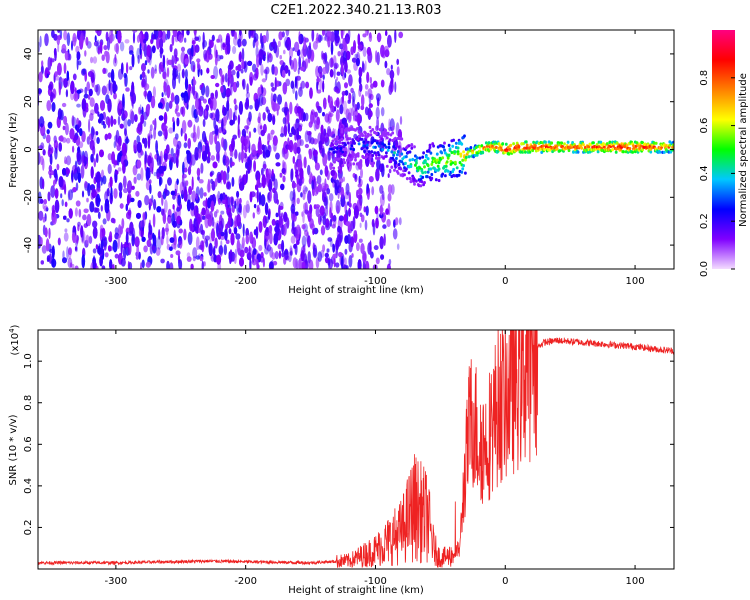 Image resolution: width=750 pixels, height=600 pixels. What do you see at coordinates (375, 281) in the screenshot?
I see `x-tick-label: -100` at bounding box center [375, 281].